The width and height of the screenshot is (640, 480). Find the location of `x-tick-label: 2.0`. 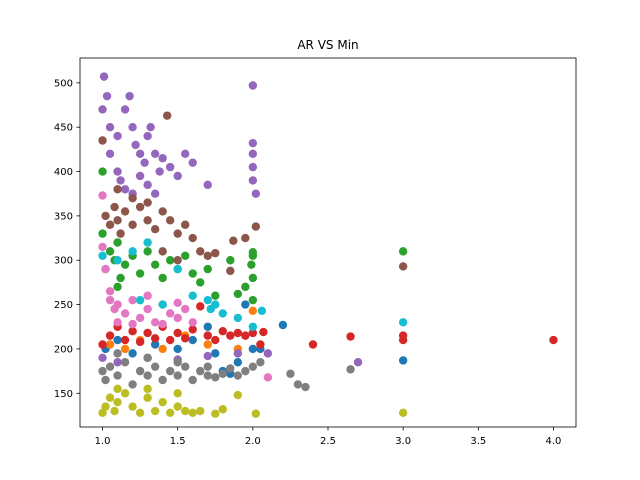

x-tick-label: 2.0 is located at coordinates (253, 441).